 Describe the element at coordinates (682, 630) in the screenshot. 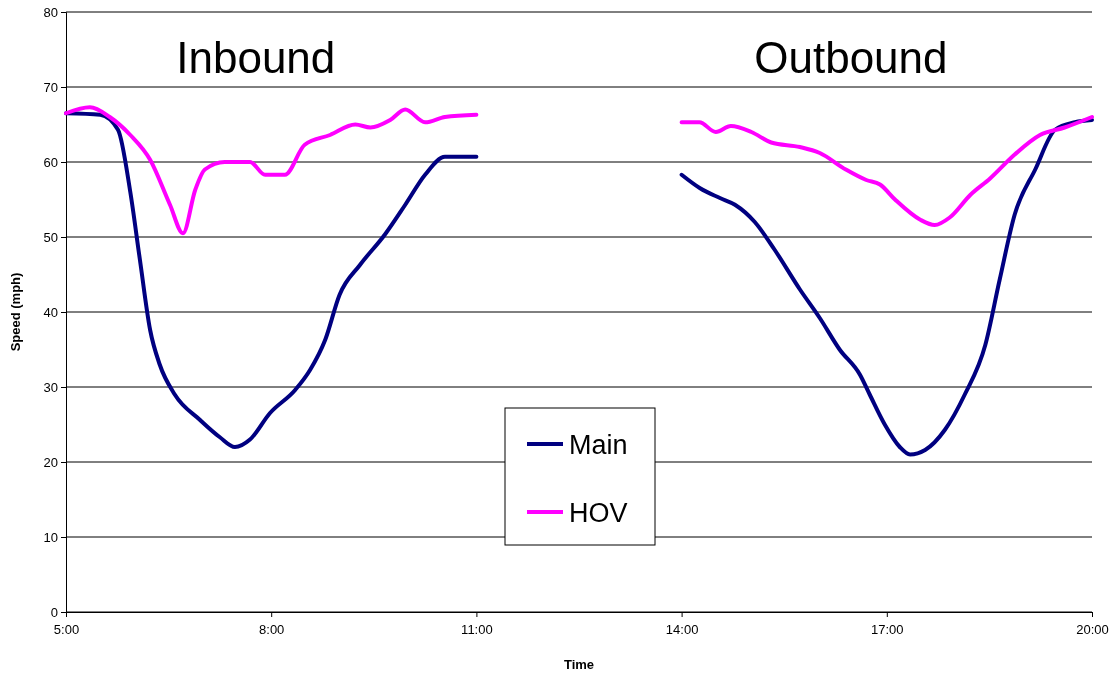

I see `x-tick-label: 14:00` at that location.